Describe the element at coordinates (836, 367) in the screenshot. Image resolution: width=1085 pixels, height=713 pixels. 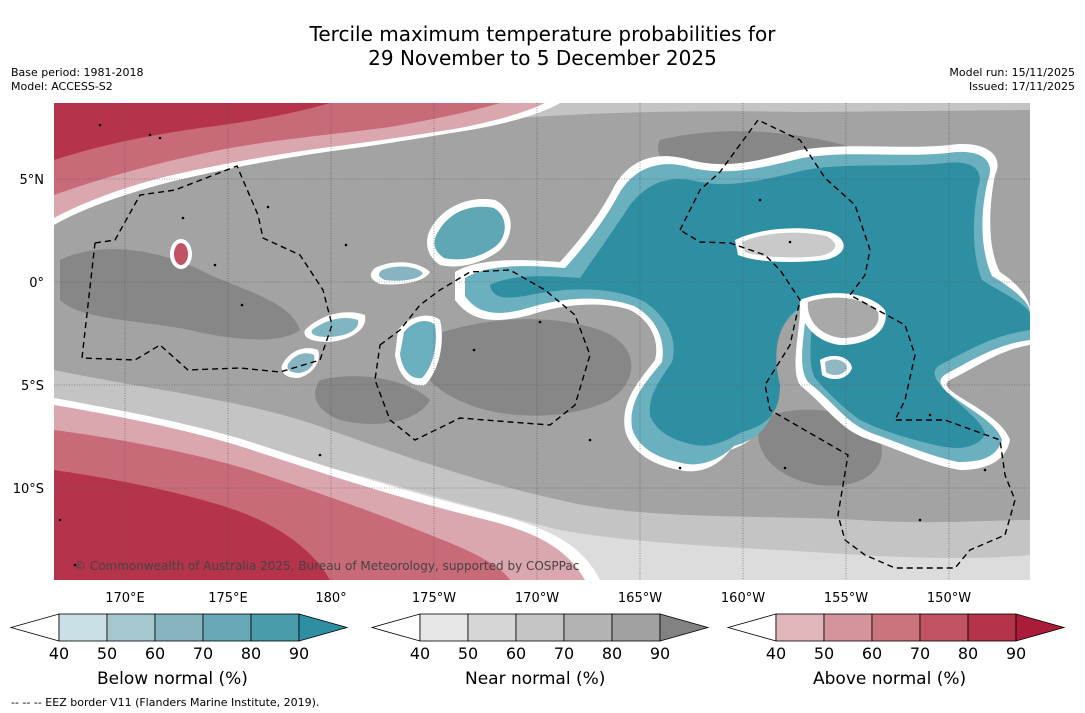
I see `near-normal-island-3-inner` at that location.